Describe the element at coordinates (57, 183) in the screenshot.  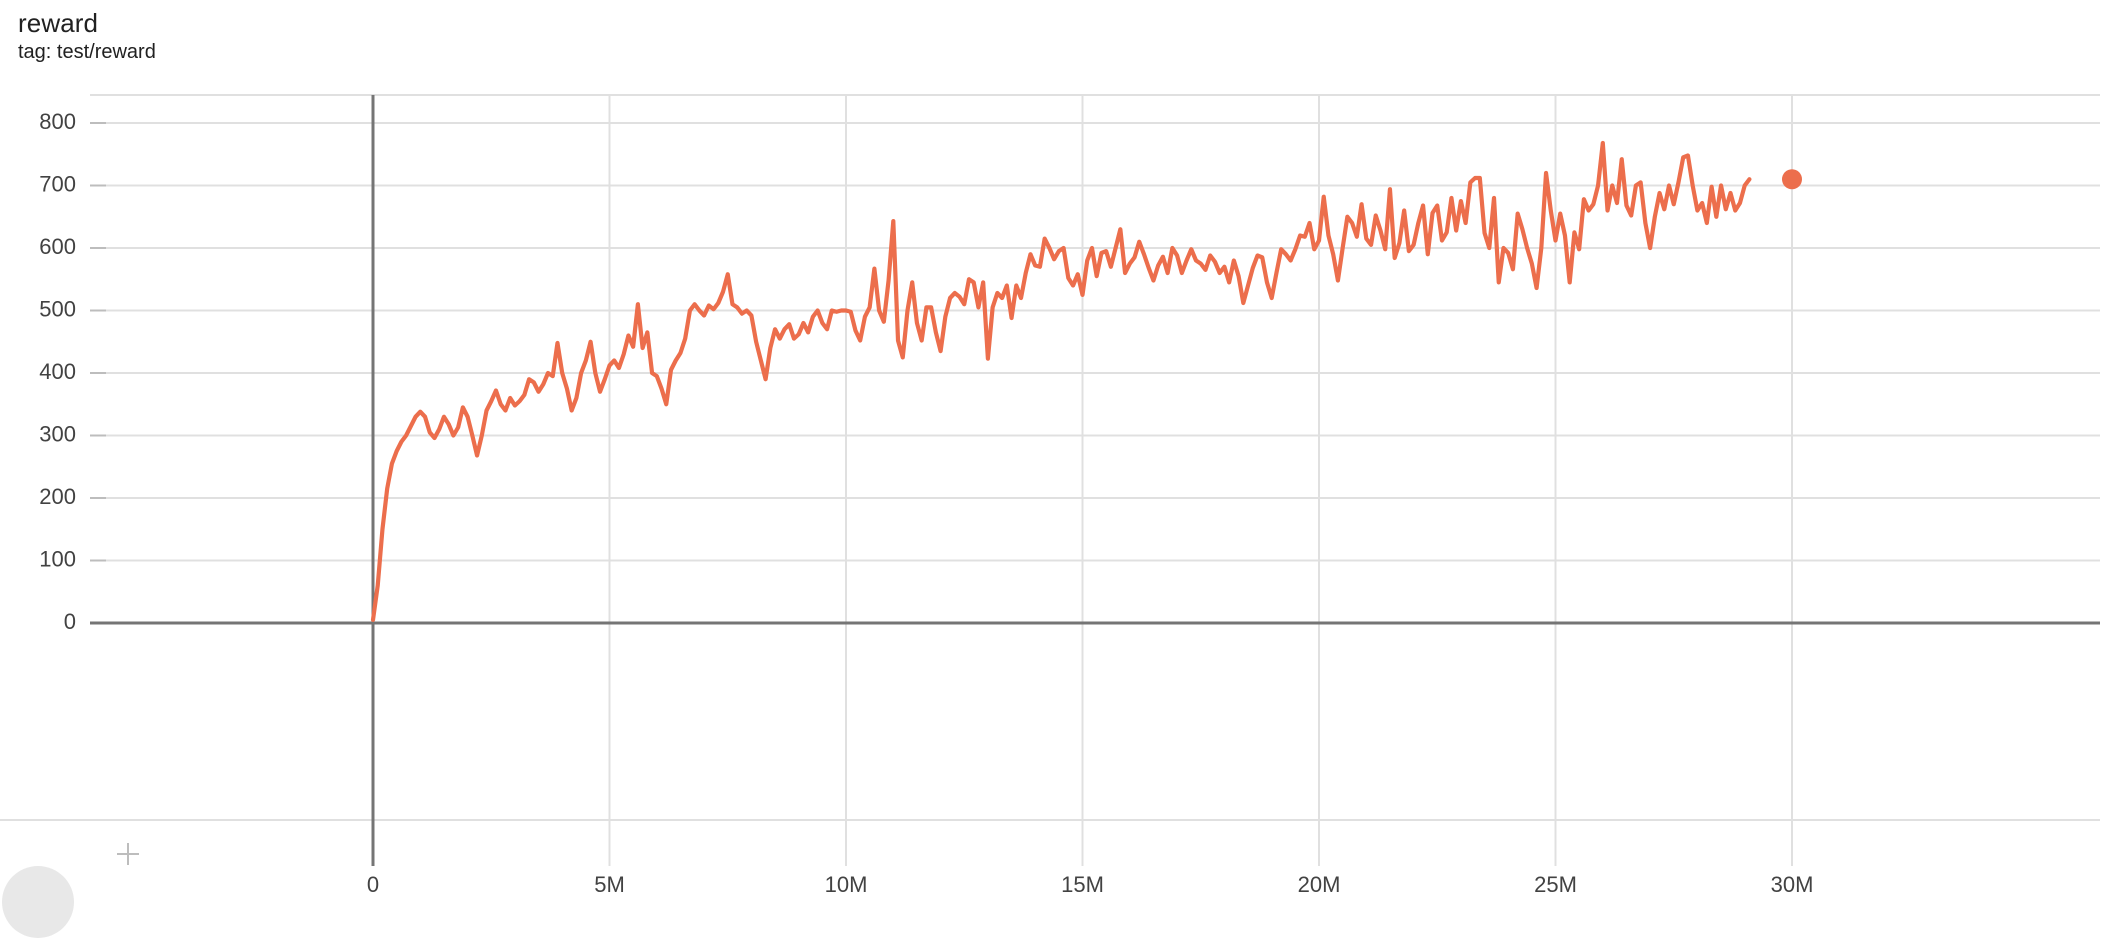
I see `y-tick-label: 700` at that location.